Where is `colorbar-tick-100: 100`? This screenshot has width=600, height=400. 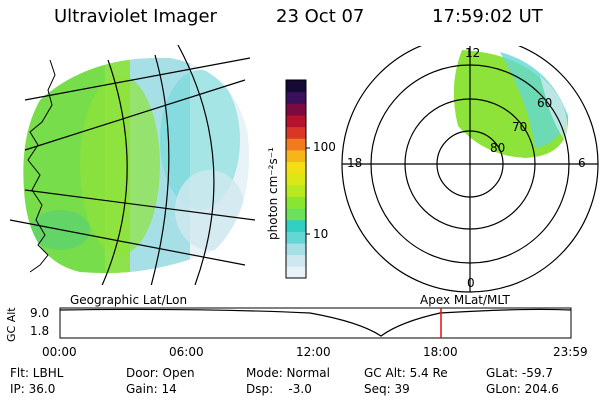
colorbar-tick-100: 100 is located at coordinates (324, 147).